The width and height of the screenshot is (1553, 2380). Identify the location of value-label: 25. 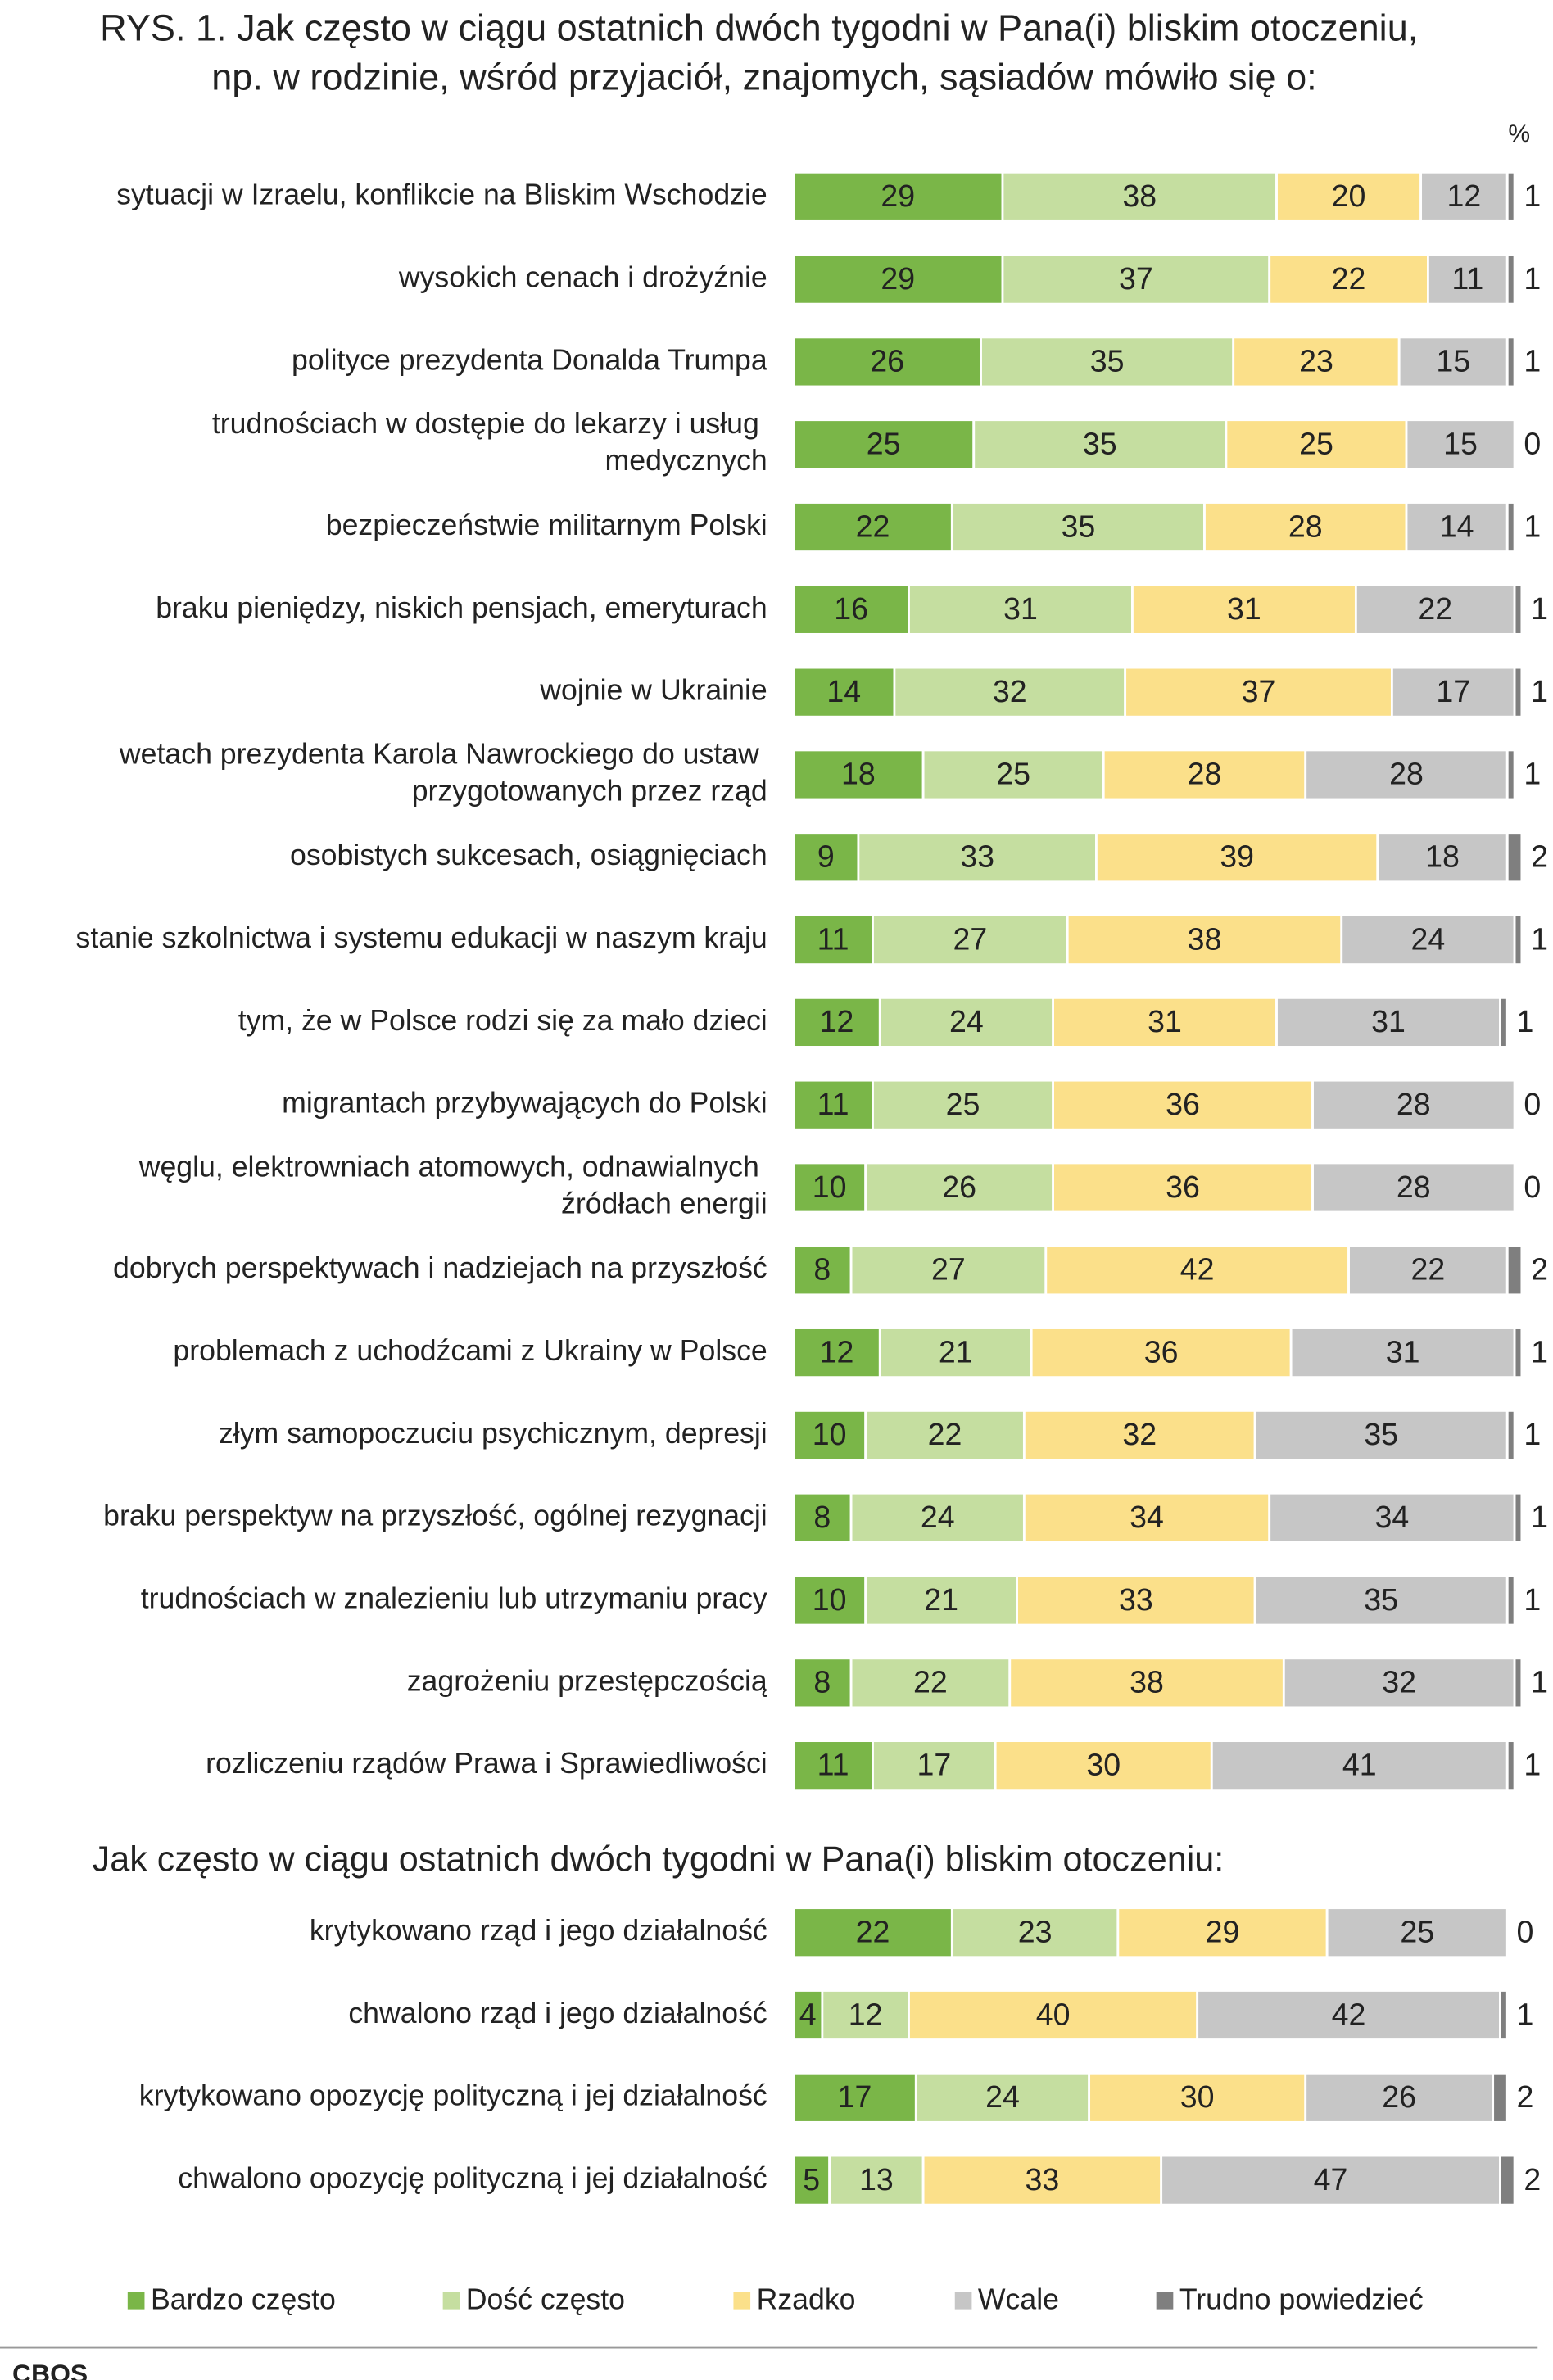
(1417, 1932).